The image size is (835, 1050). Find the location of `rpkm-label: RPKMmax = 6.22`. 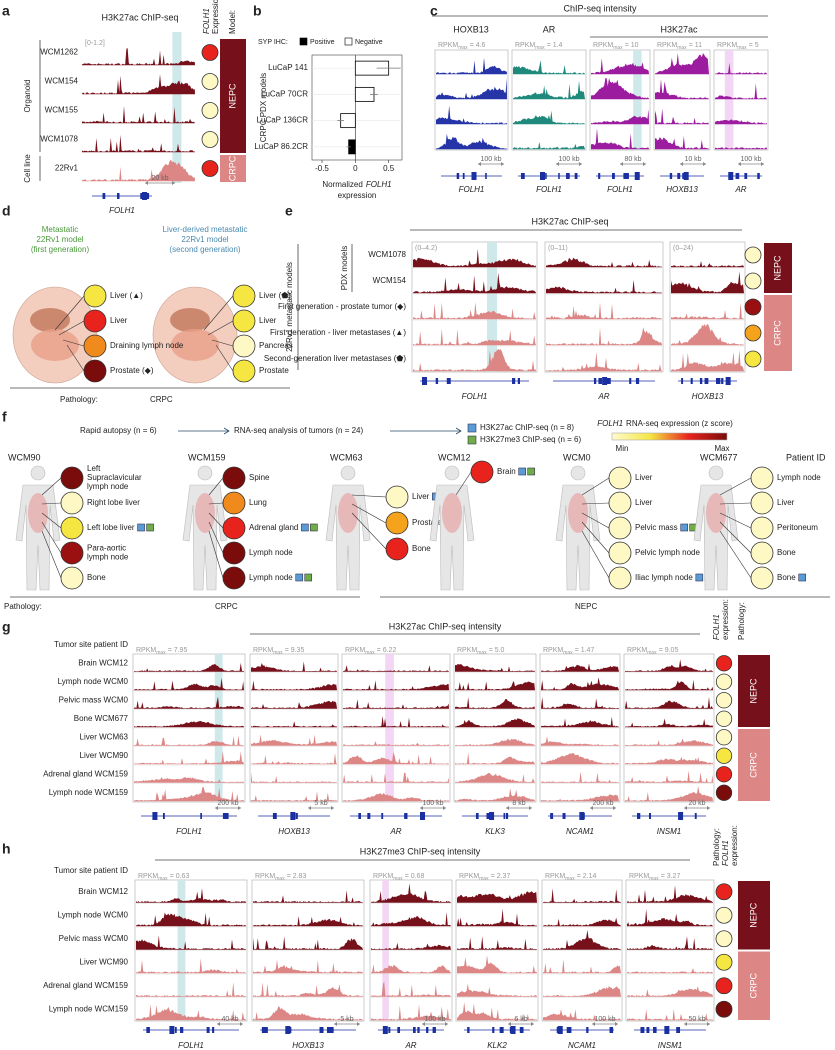

rpkm-label: RPKMmax = 6.22 is located at coordinates (370, 651).